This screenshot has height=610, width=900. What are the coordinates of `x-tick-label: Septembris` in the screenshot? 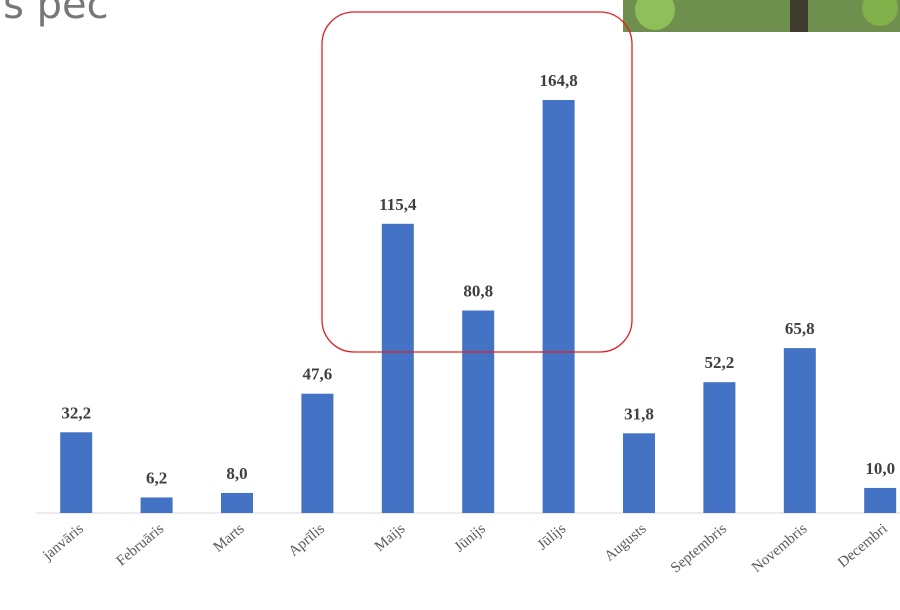 It's located at (699, 549).